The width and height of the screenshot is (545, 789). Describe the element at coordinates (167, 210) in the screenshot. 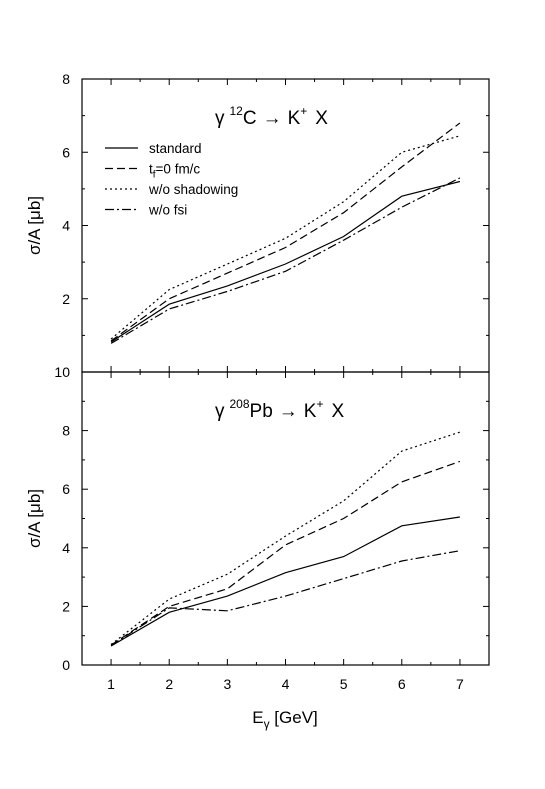

I see `legend-label: w/o fsi` at that location.